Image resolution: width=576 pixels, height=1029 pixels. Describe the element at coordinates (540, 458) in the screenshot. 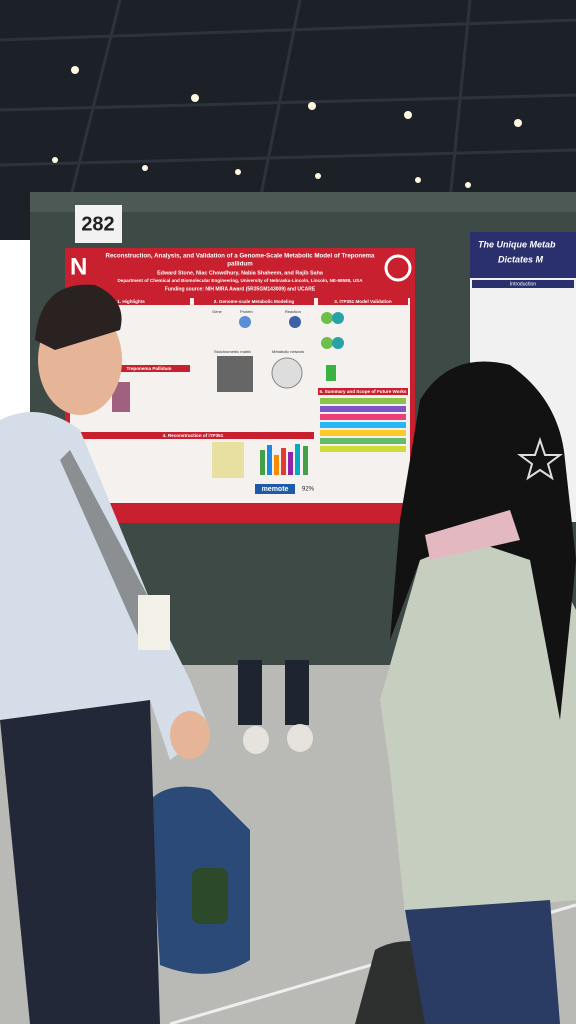

I see `hair-clip` at that location.